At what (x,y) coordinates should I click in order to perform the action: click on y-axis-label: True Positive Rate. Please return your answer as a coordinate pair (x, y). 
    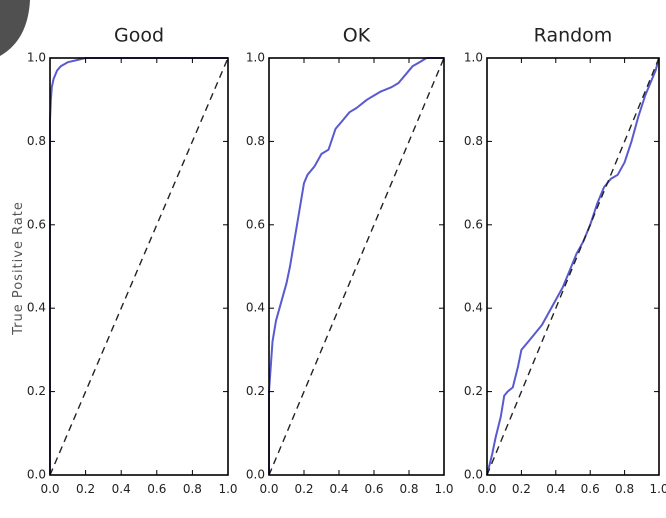
    Looking at the image, I should click on (18, 268).